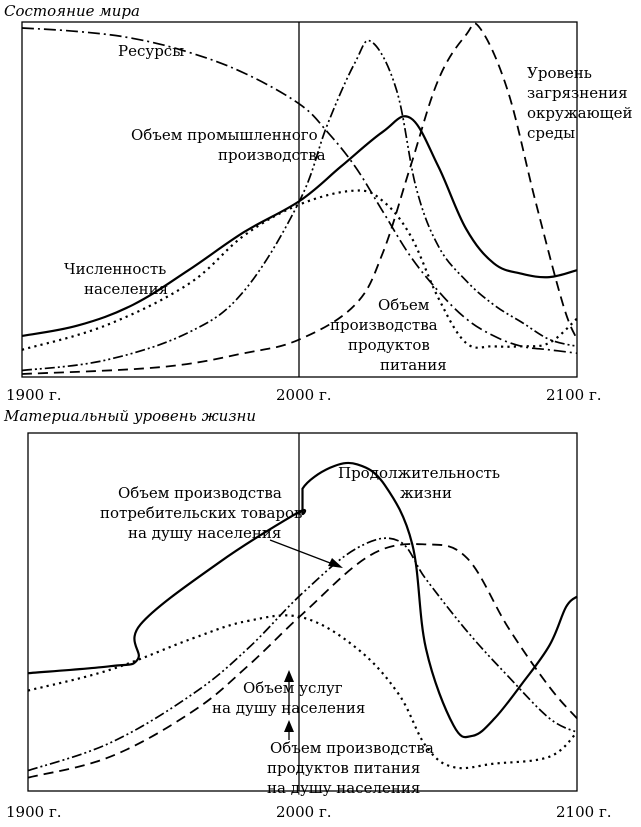 The image size is (641, 827). I want to click on annotation-life-expectancy-line-2: жизни, so click(426, 493).